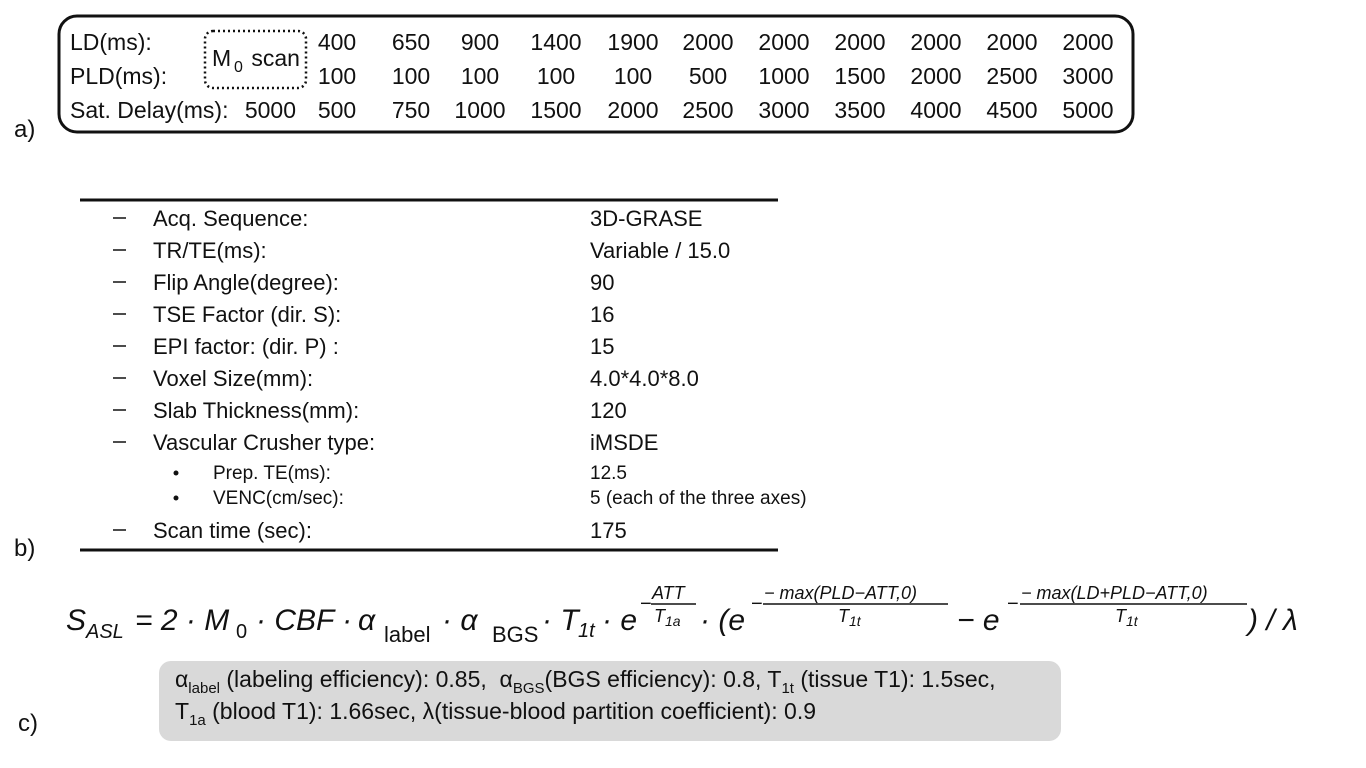  What do you see at coordinates (28, 723) in the screenshot?
I see `panel-label: c)` at bounding box center [28, 723].